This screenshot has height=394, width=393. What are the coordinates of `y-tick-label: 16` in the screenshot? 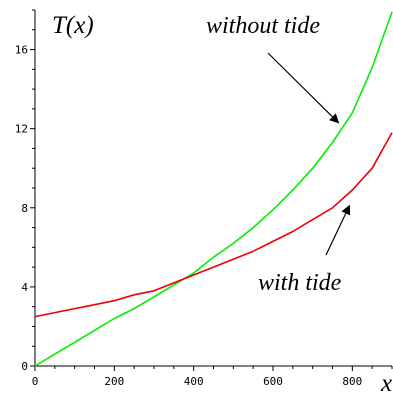 It's located at (21, 50).